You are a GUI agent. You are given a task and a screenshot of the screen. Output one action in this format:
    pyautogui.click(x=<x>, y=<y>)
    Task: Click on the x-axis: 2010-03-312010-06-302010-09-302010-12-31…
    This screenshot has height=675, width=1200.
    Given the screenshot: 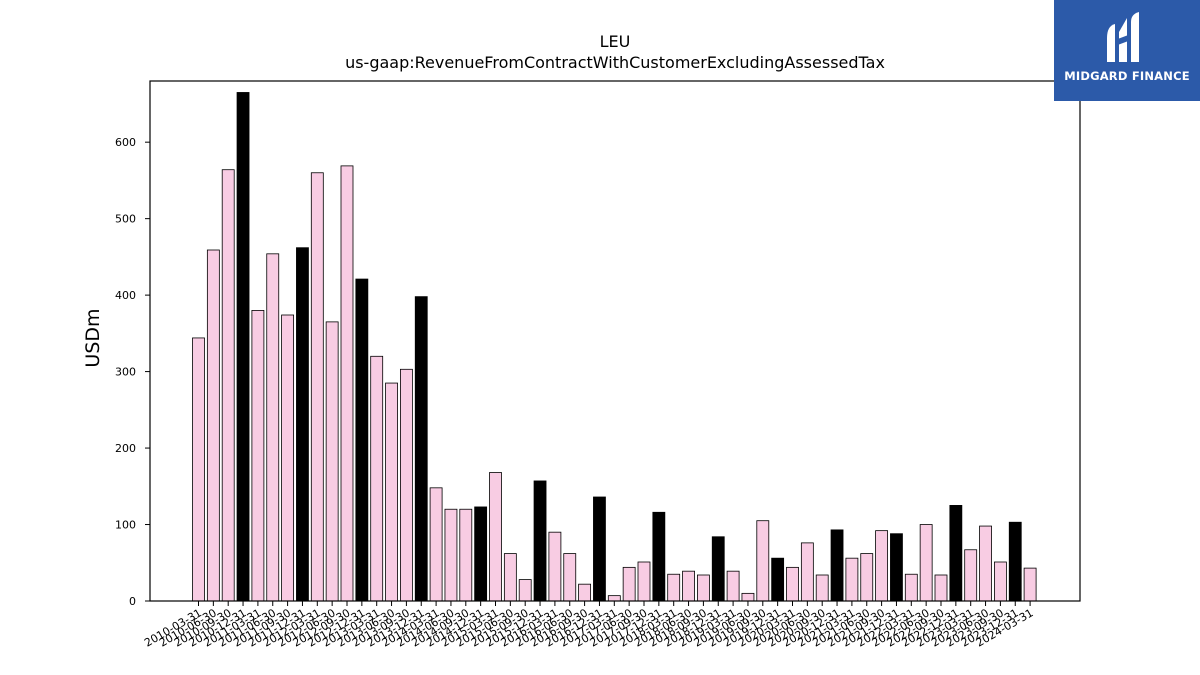 What is the action you would take?
    pyautogui.click(x=589, y=625)
    